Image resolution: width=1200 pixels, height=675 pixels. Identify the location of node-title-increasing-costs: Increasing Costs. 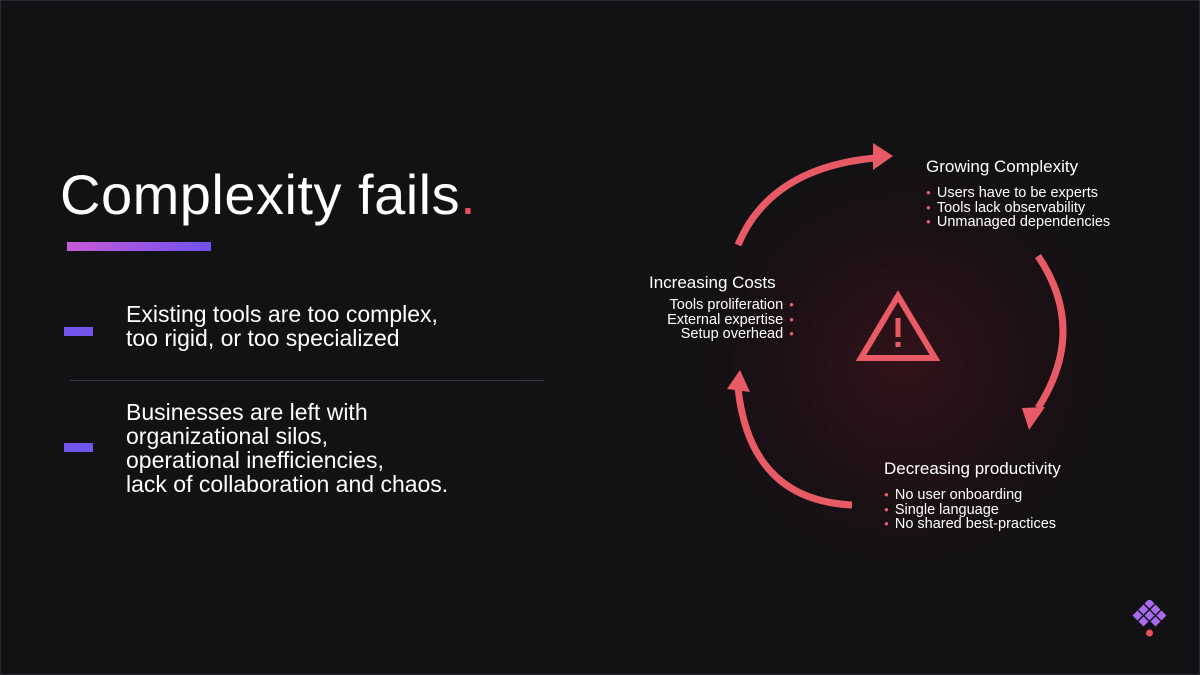
(712, 282).